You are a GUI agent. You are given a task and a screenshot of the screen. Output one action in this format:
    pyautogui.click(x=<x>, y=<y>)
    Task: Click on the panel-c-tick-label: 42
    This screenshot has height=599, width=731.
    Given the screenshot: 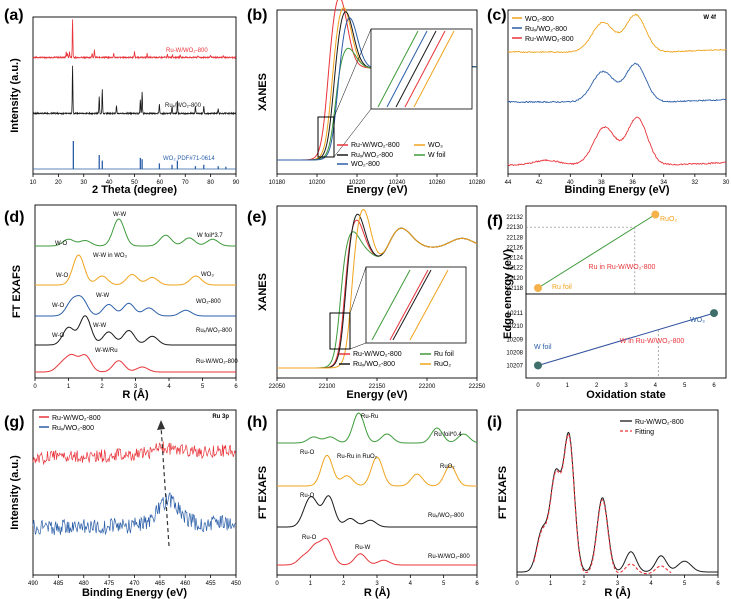 What is the action you would take?
    pyautogui.click(x=539, y=183)
    